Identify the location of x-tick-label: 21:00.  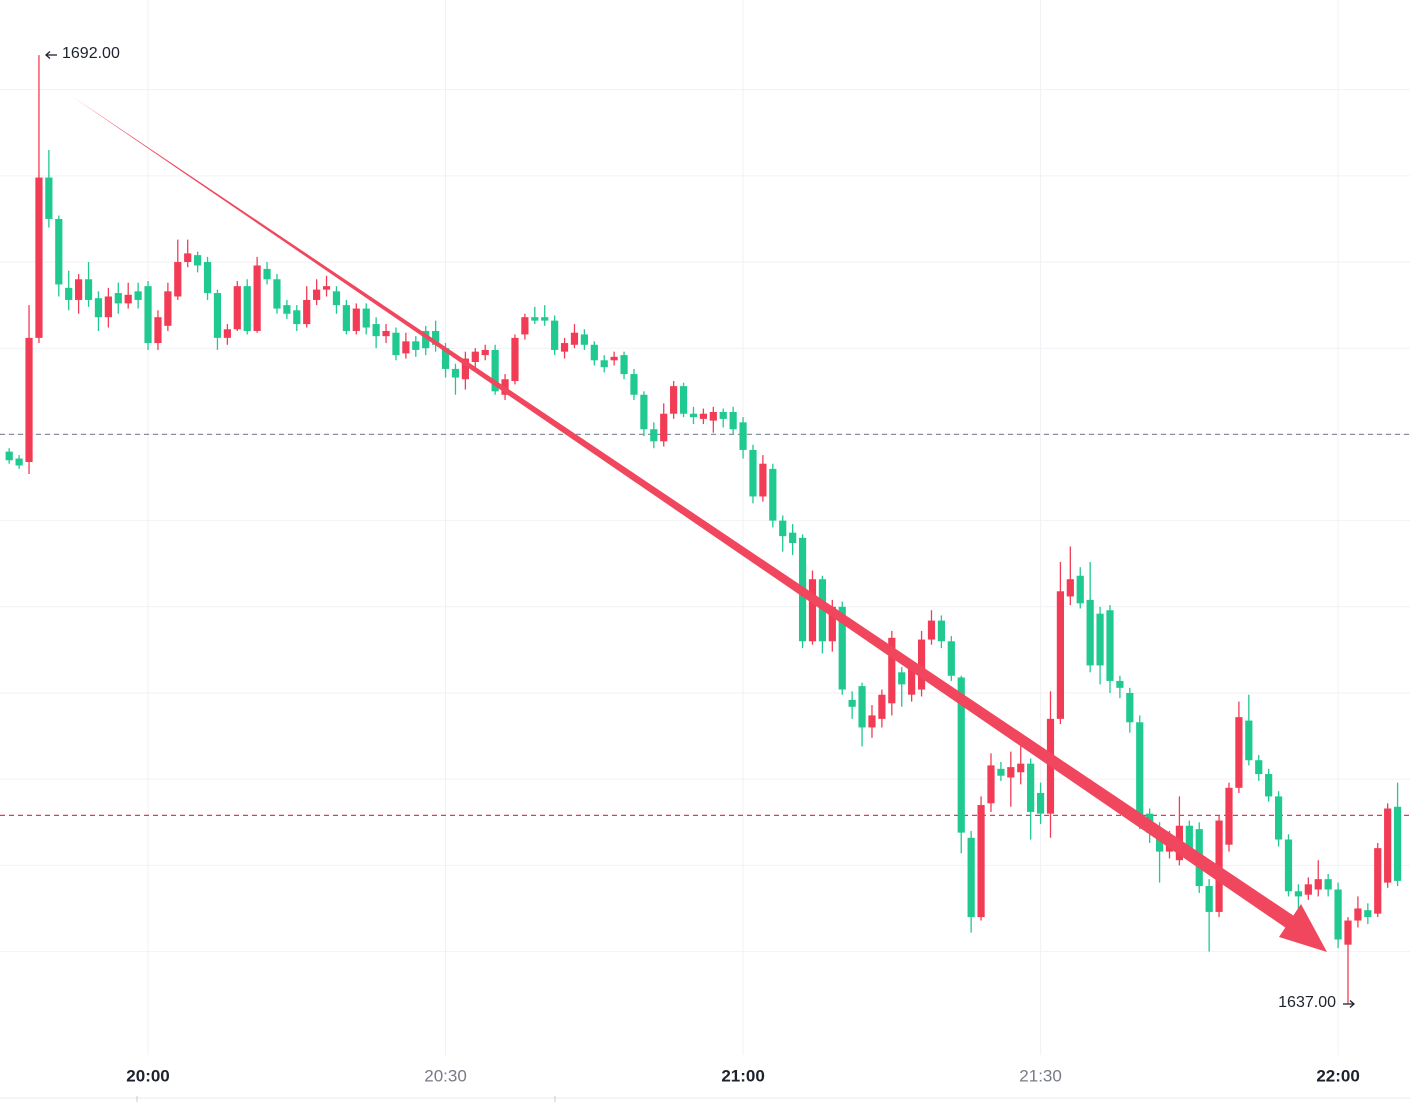
(742, 1075).